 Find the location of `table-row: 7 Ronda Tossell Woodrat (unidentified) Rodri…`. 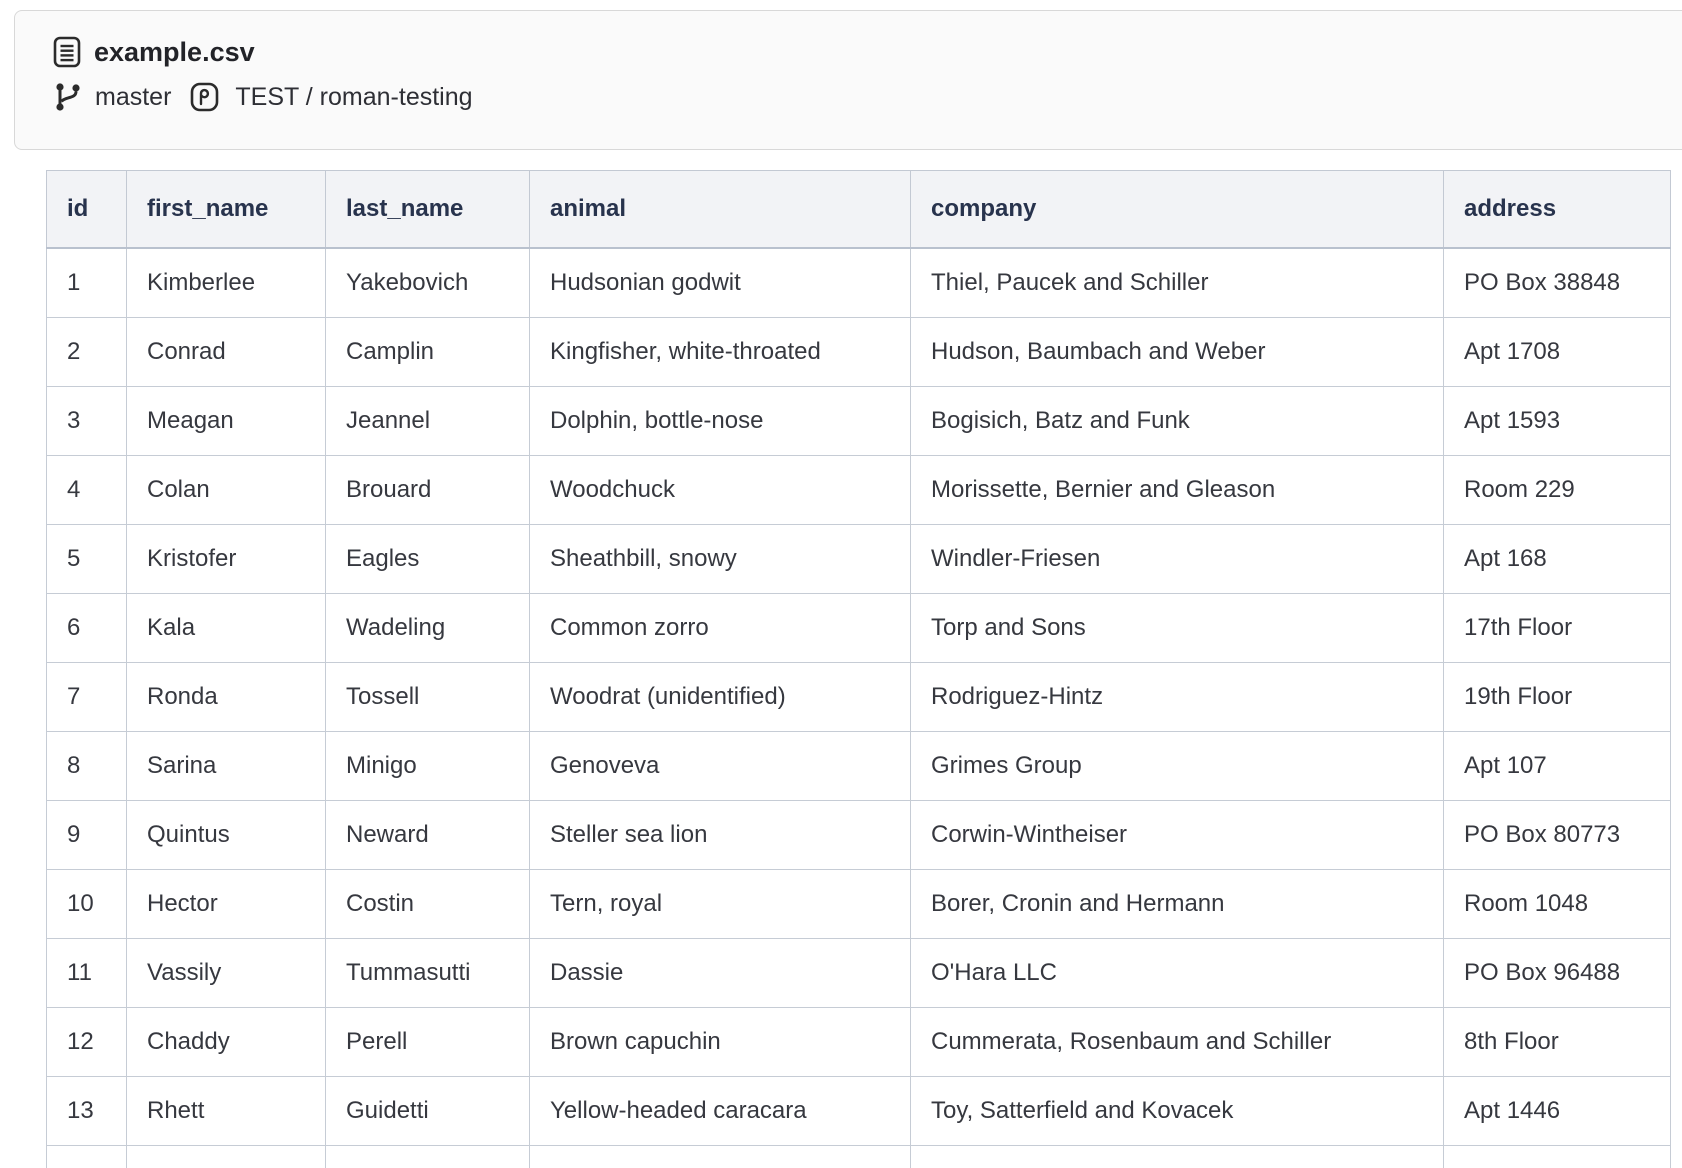

table-row: 7 Ronda Tossell Woodrat (unidentified) Rodri… is located at coordinates (858, 697).